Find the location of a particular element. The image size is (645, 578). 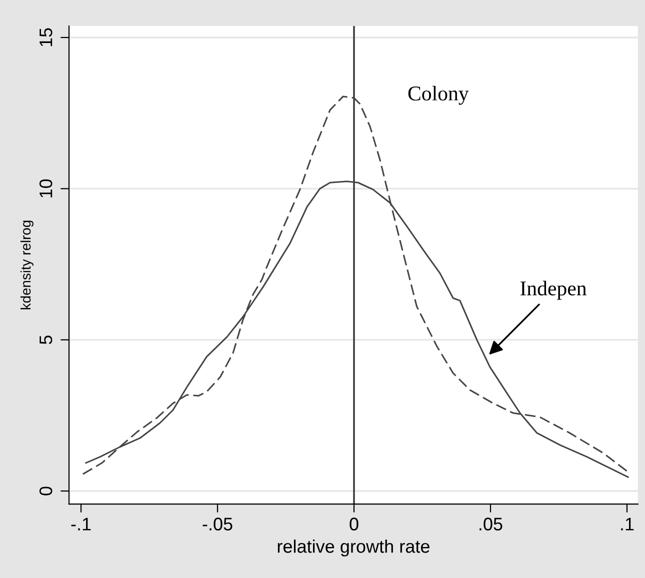

y-tick-label: 15 is located at coordinates (46, 37).